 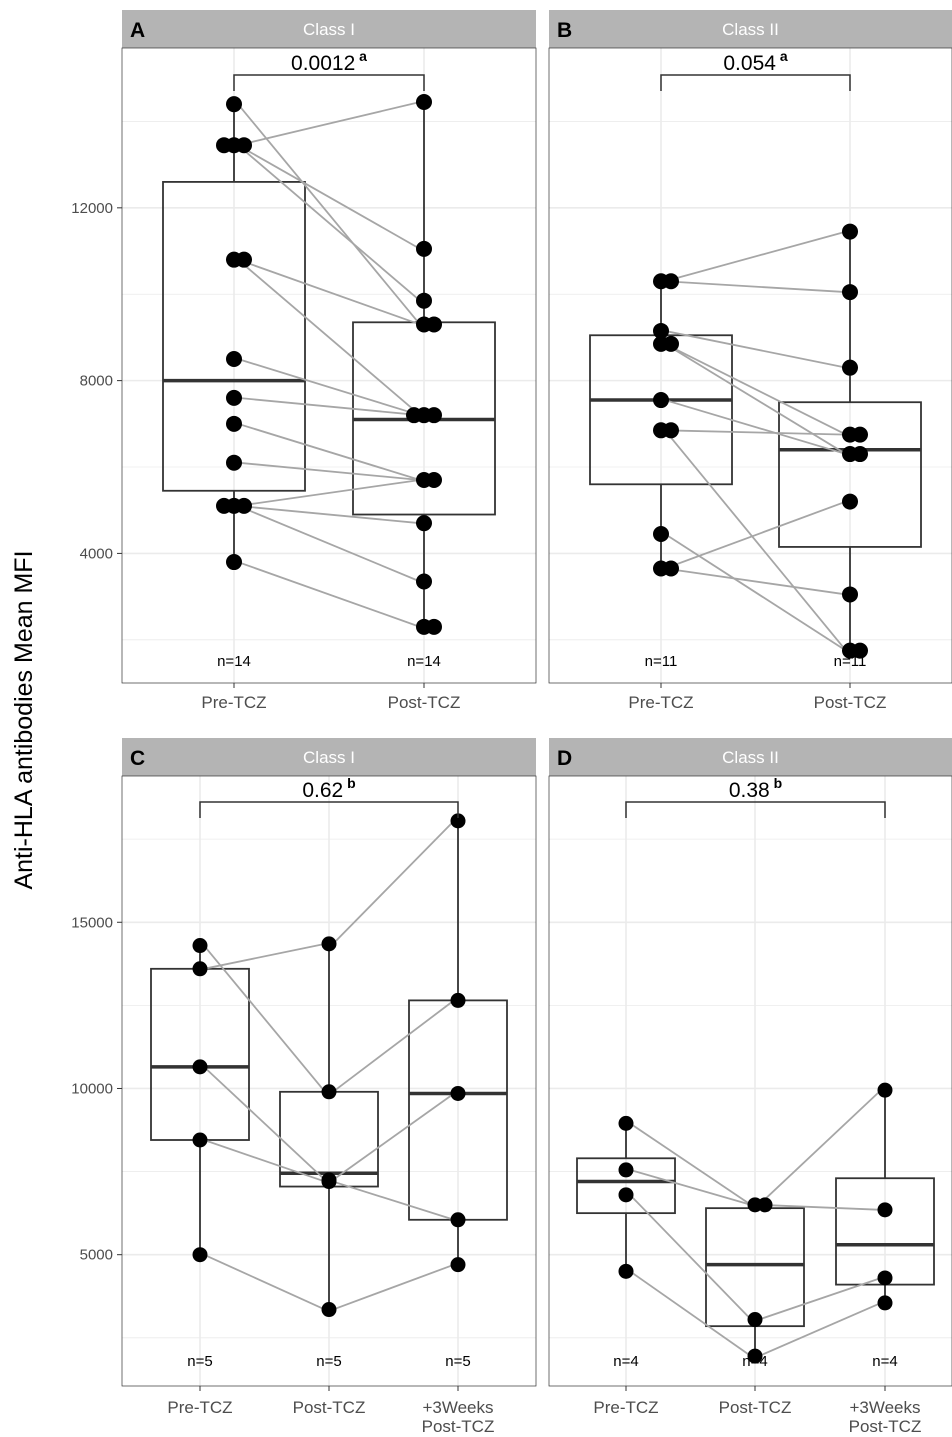 I want to click on p-value: 0.62 b, so click(x=328, y=788).